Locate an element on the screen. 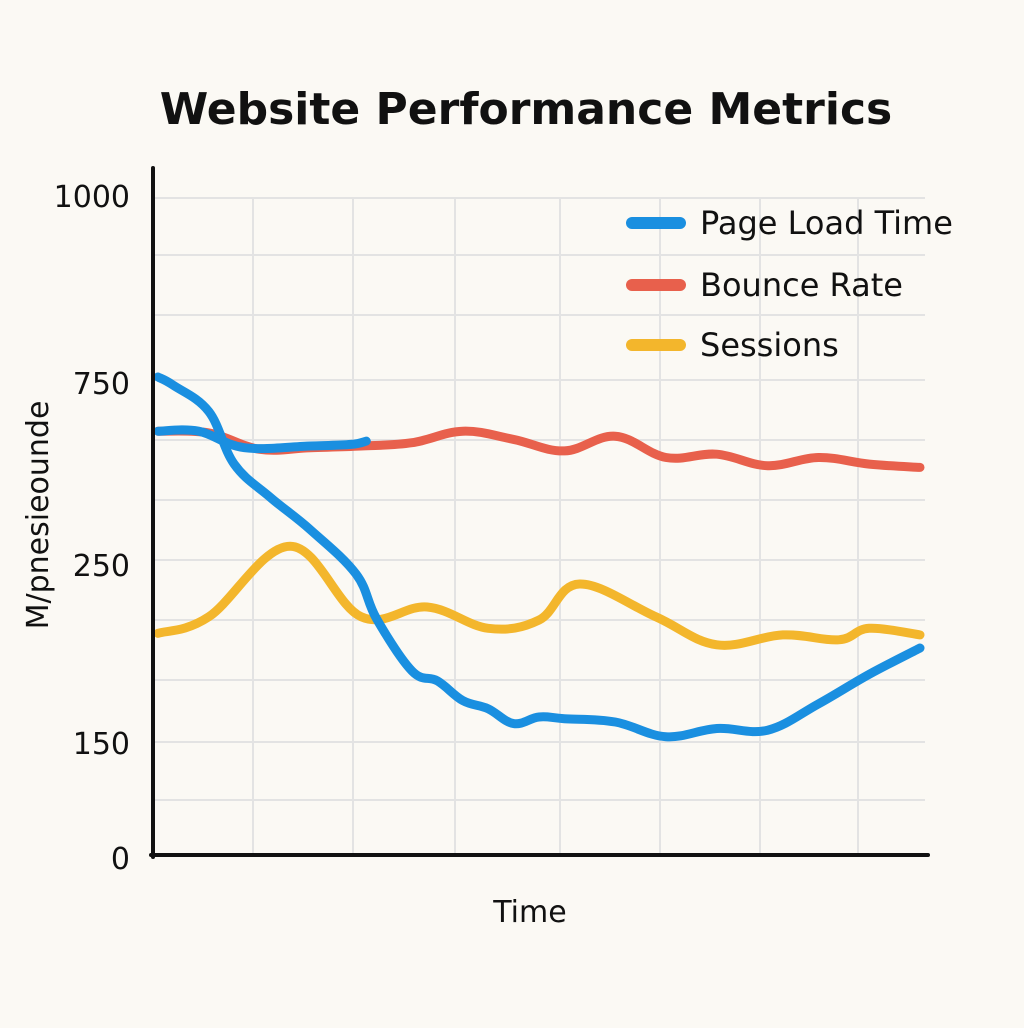  y-tick-label: 750 is located at coordinates (101, 384).